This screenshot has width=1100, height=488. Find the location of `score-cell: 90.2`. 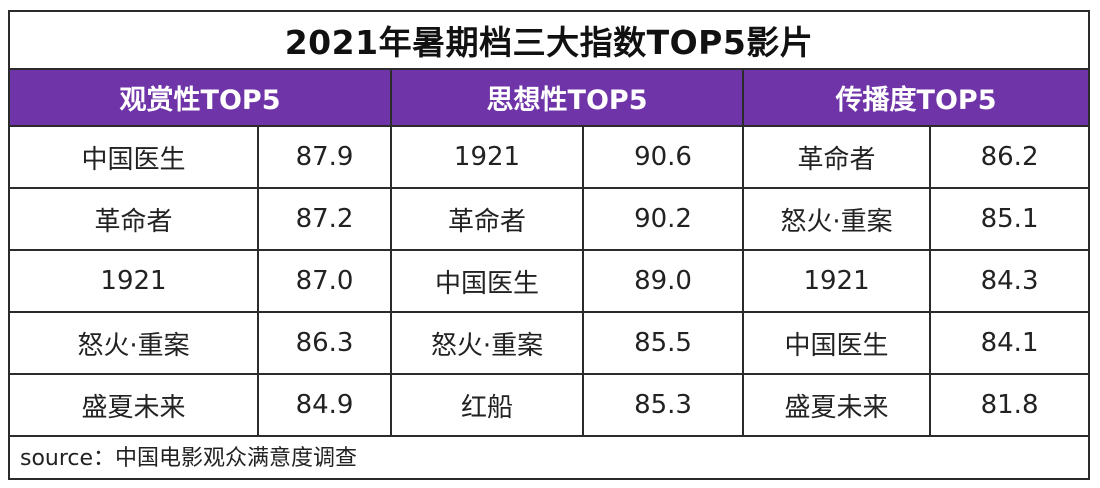

score-cell: 90.2 is located at coordinates (664, 219).